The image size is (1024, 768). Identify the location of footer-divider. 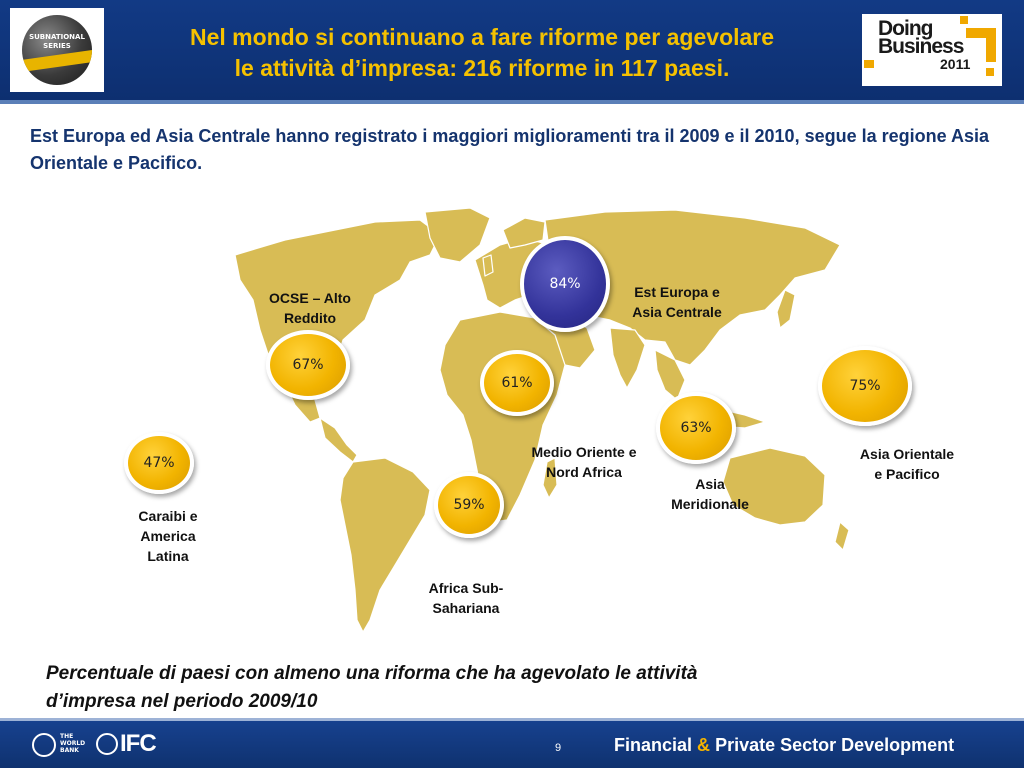
(512, 719).